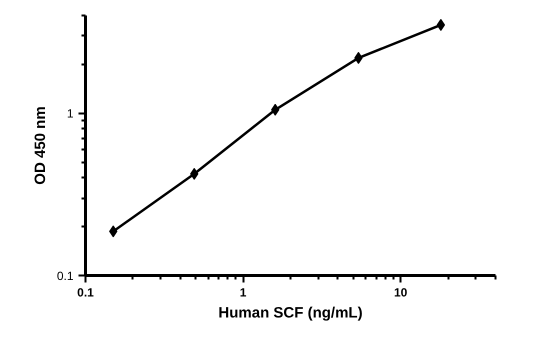 The image size is (558, 341). I want to click on x-tick-label: 0.1, so click(85, 293).